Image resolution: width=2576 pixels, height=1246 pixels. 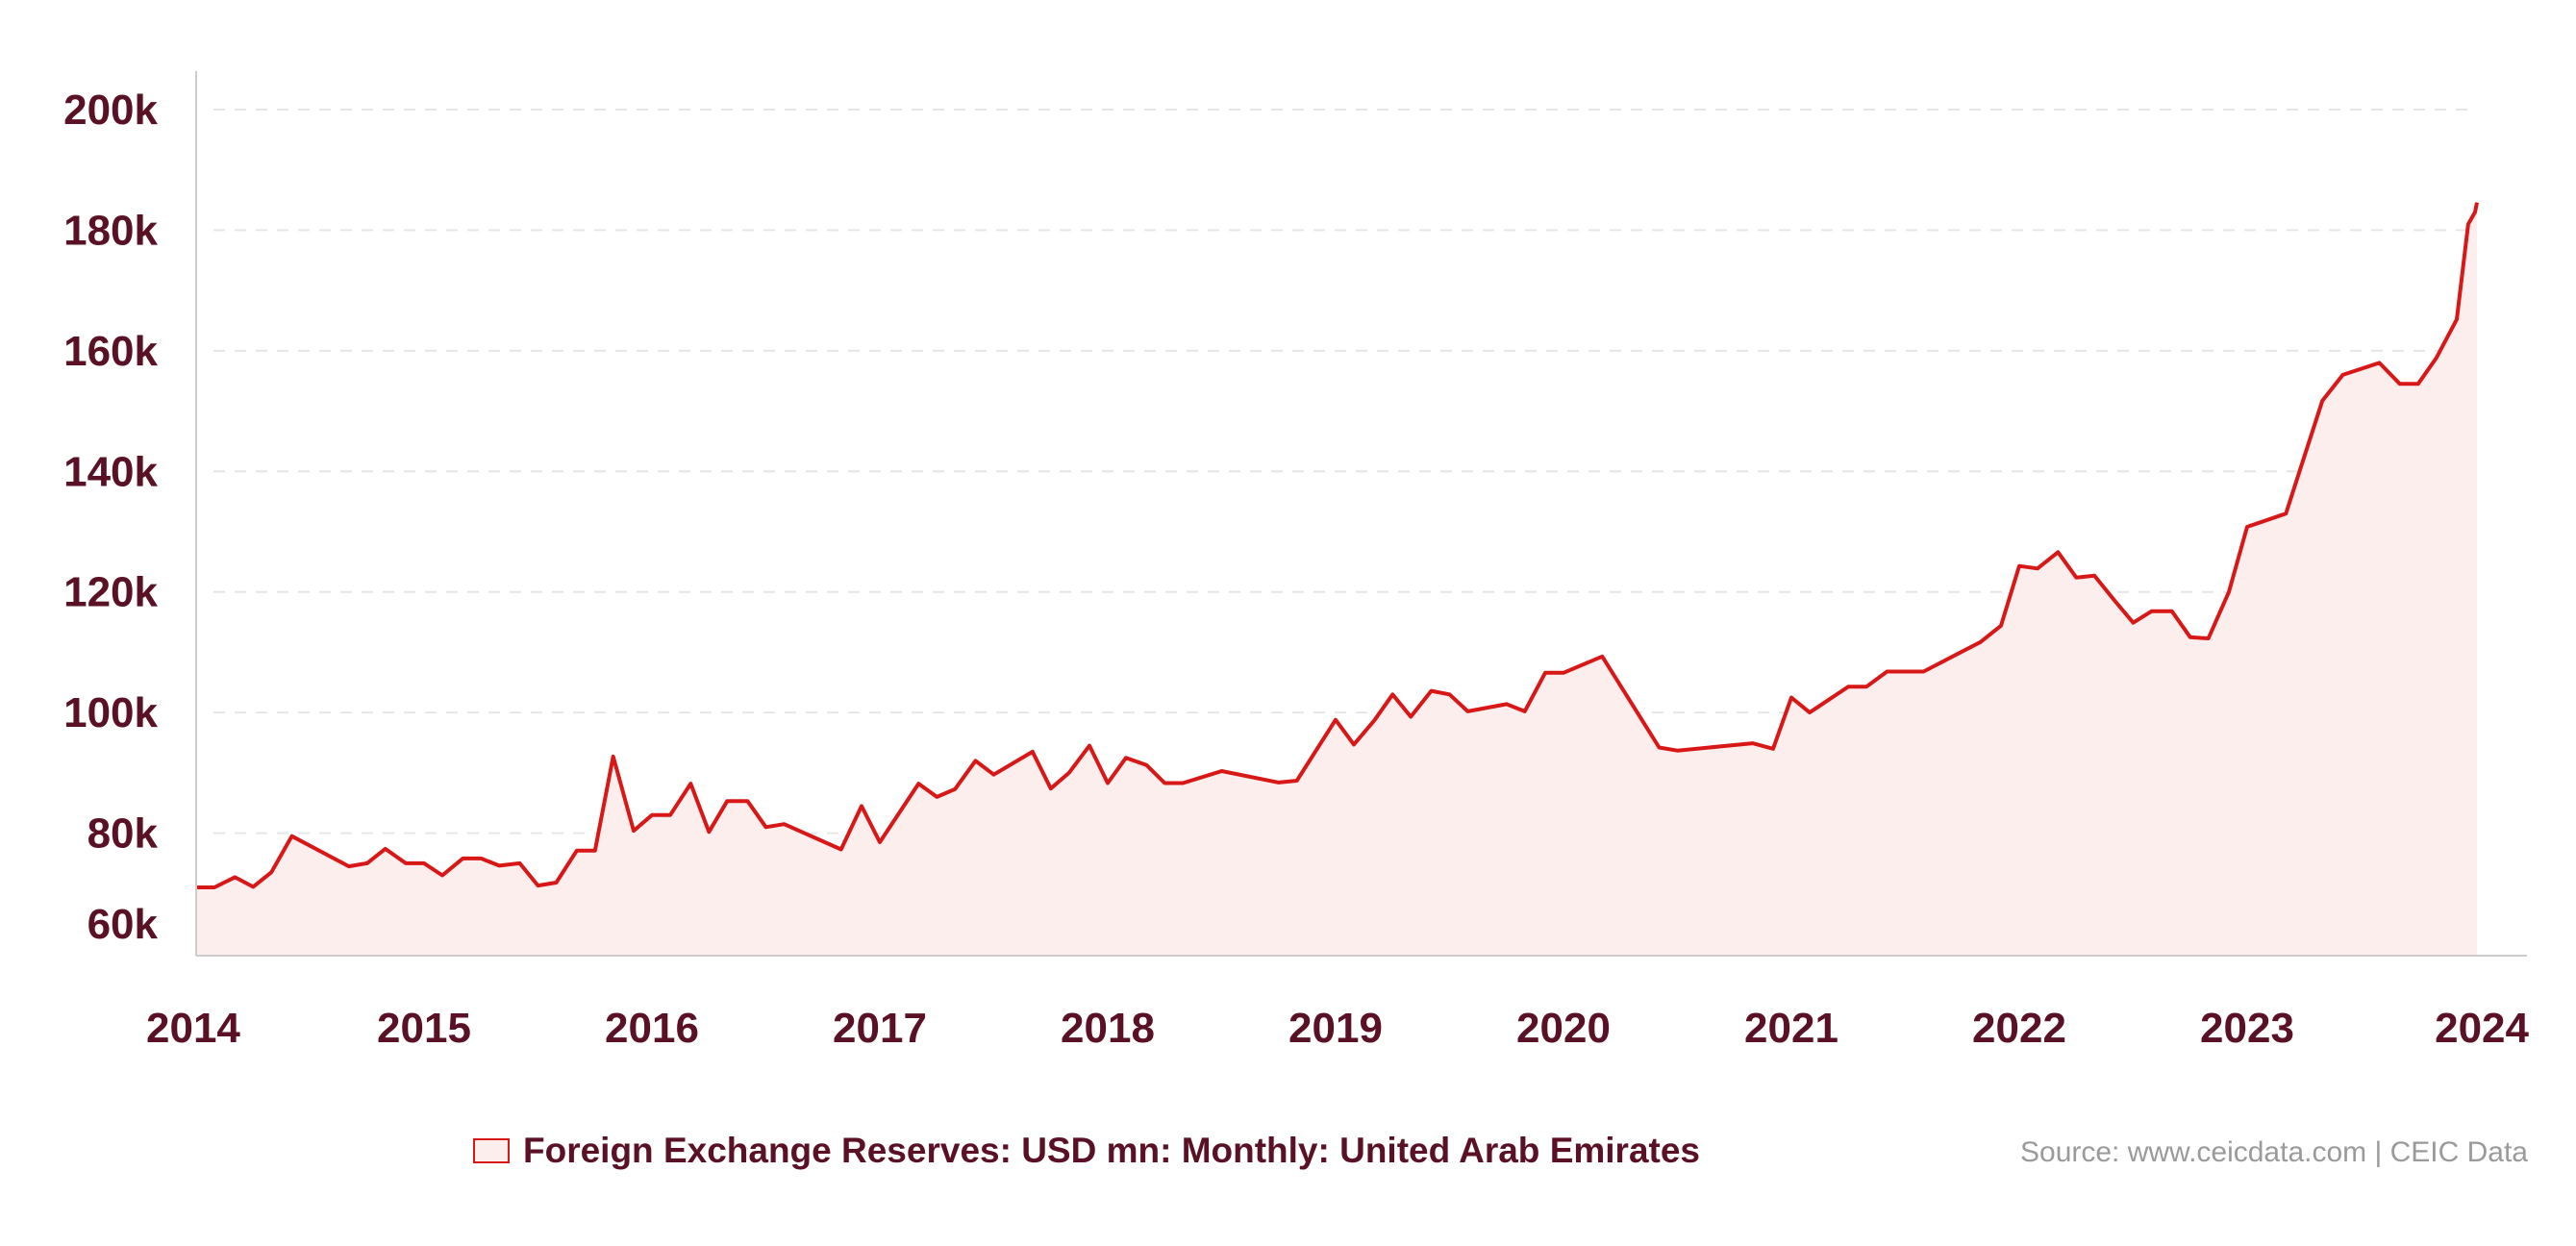 What do you see at coordinates (110, 593) in the screenshot?
I see `y-tick-label: 120k` at bounding box center [110, 593].